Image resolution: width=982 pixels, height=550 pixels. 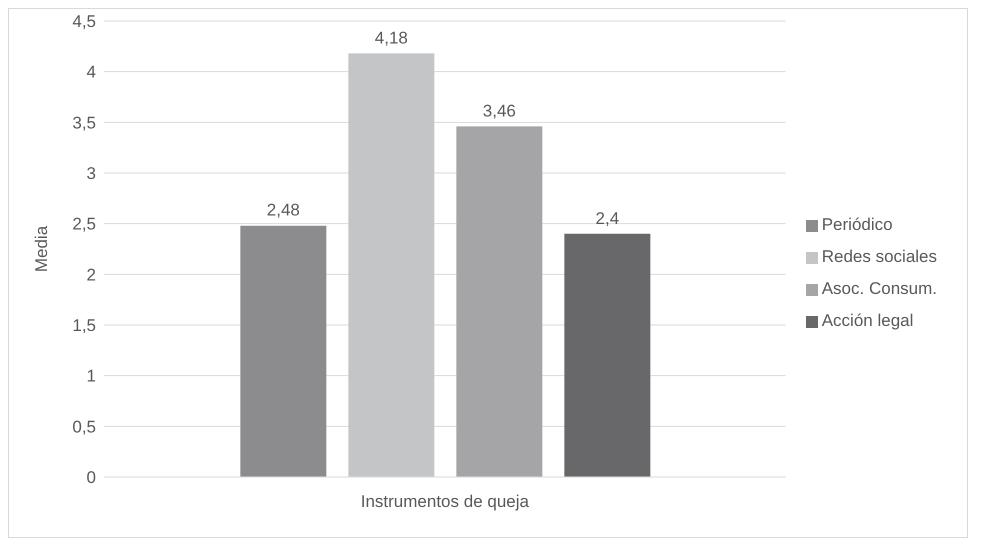 What do you see at coordinates (879, 256) in the screenshot?
I see `legend-label: Redes sociales` at bounding box center [879, 256].